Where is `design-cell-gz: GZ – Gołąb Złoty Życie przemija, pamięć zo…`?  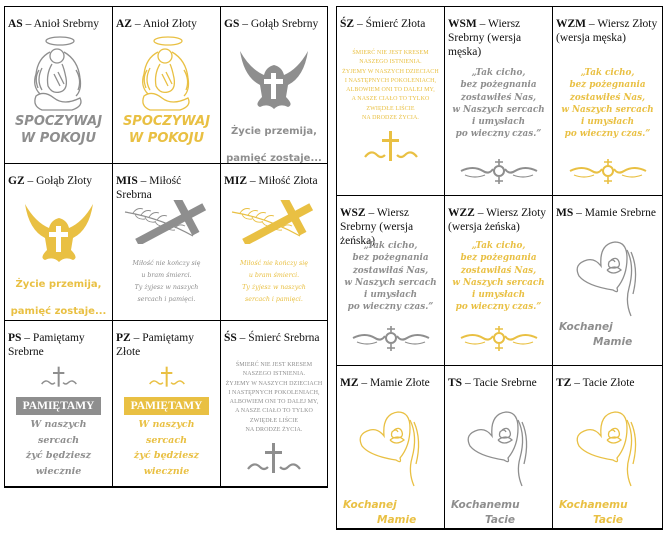 design-cell-gz: GZ – Gołąb Złoty Życie przemija, pamięć zo… is located at coordinates (58, 242).